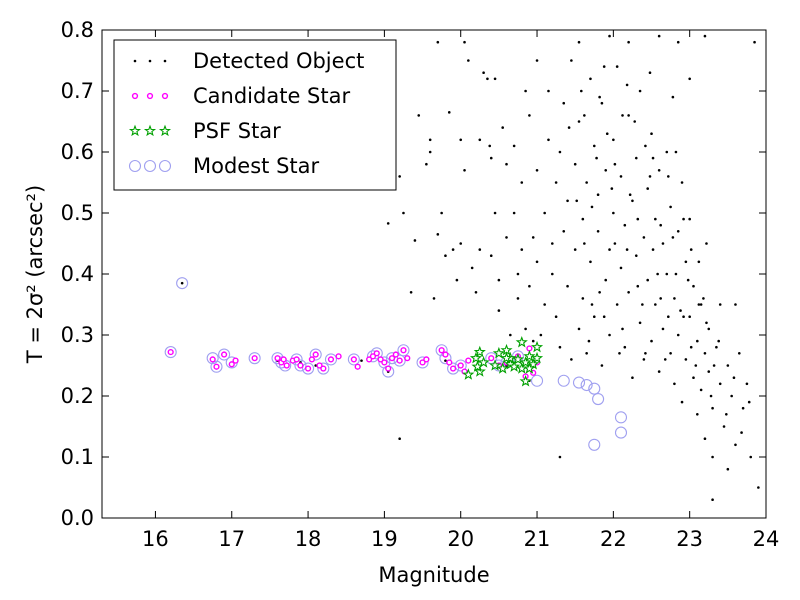  I want to click on series-candidate, so click(354, 362).